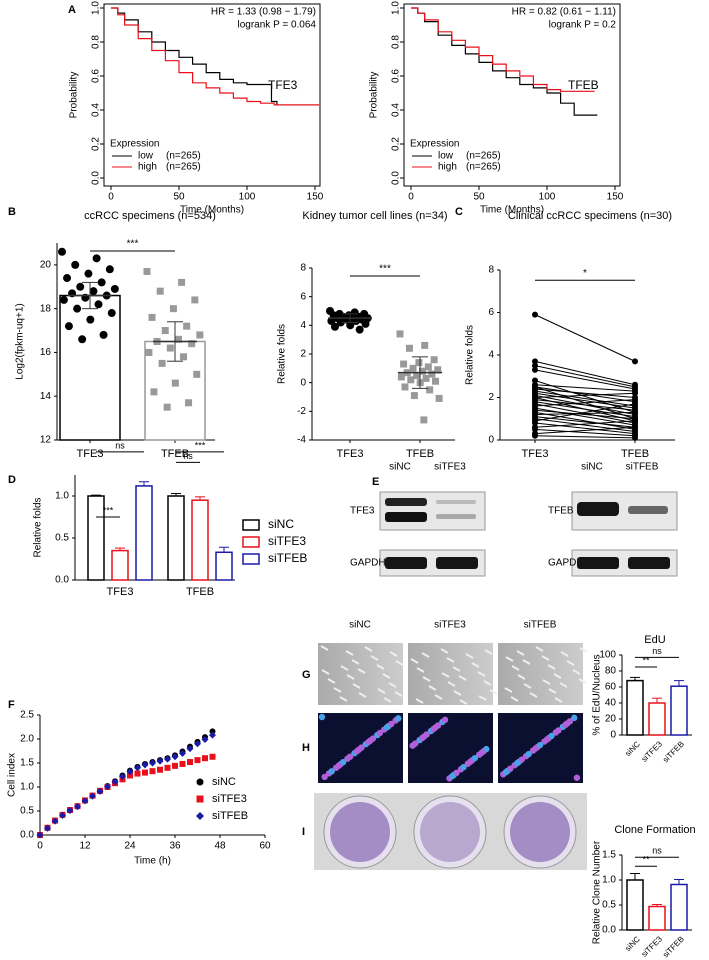 The image size is (709, 960). What do you see at coordinates (220, 846) in the screenshot?
I see `x-tick-label: 48` at bounding box center [220, 846].